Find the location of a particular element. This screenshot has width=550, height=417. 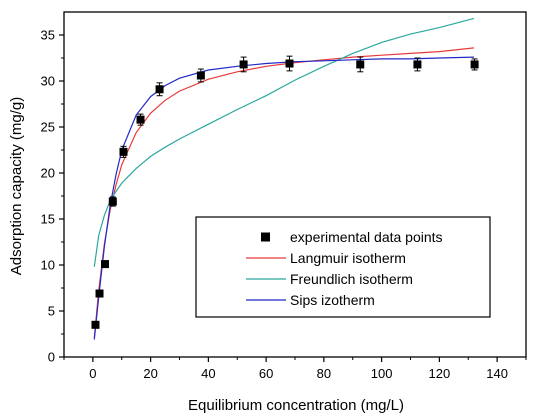

legend-label: Sips izotherm is located at coordinates (332, 300).